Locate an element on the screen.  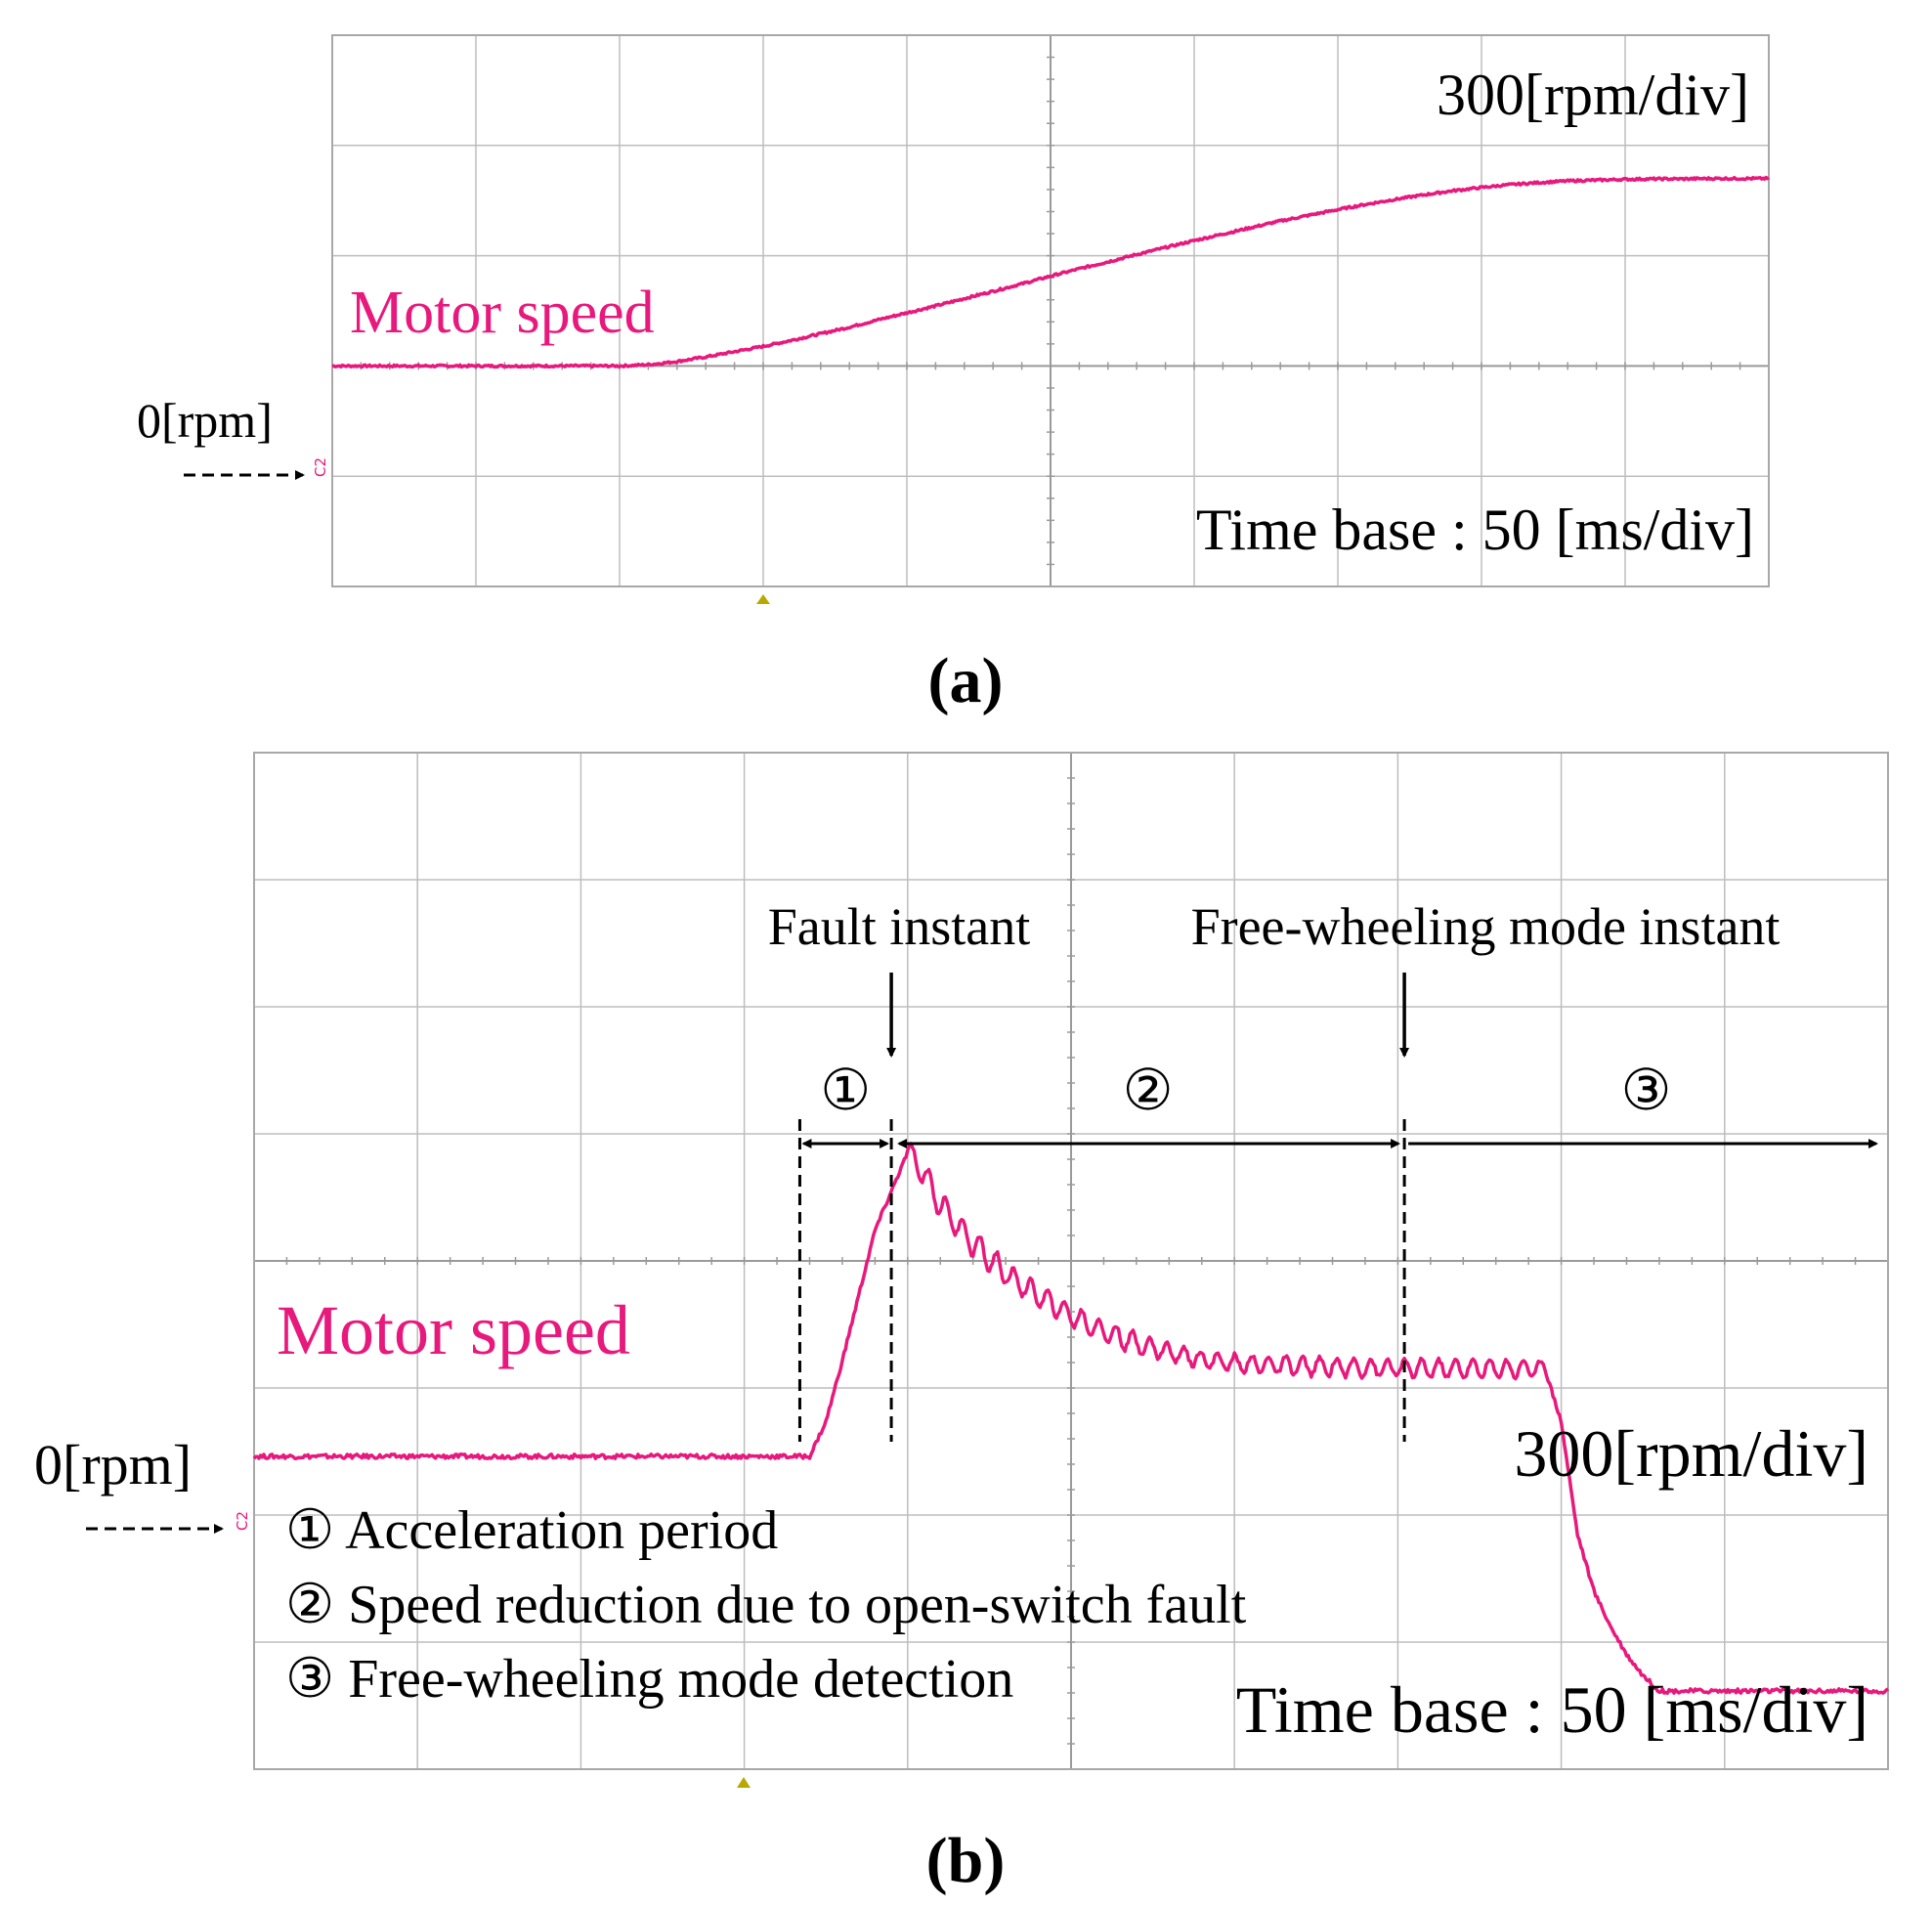
legend-item-3: ③ Free-wheeling mode detection is located at coordinates (649, 1679).